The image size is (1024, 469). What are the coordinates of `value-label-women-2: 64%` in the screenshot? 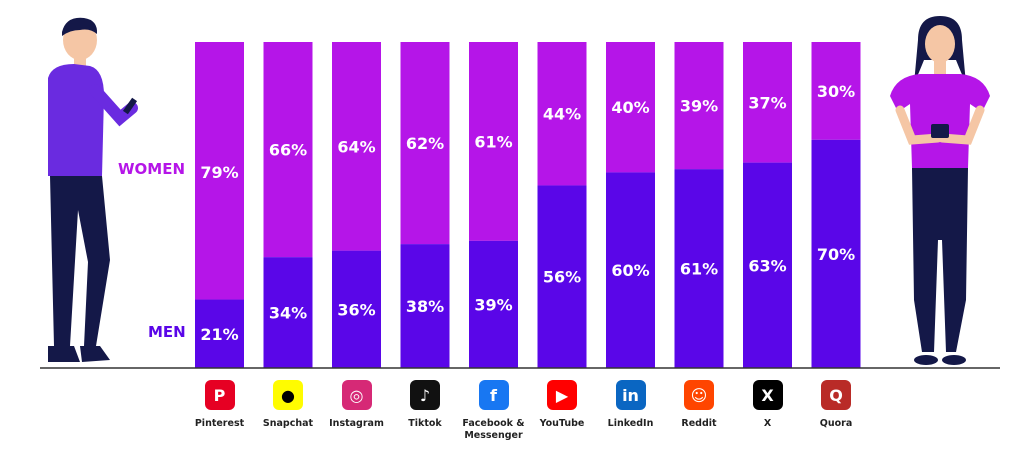 It's located at (356, 146).